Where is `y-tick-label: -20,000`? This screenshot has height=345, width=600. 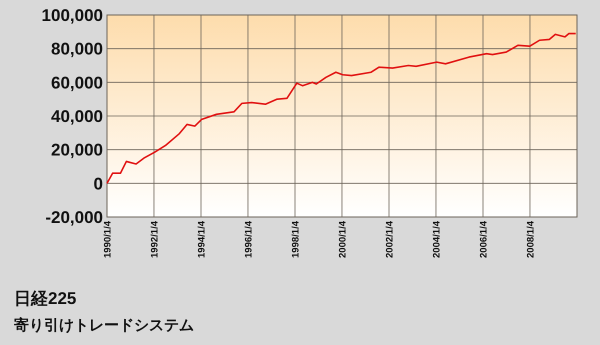 y-tick-label: -20,000 is located at coordinates (74, 217).